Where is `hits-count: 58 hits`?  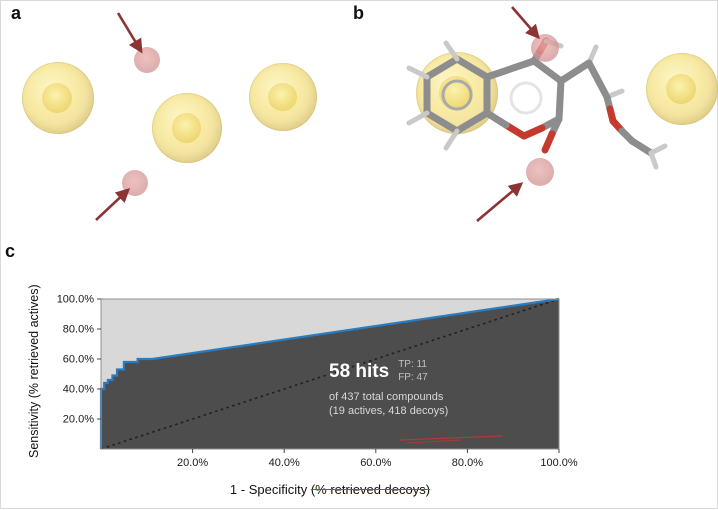 hits-count: 58 hits is located at coordinates (359, 371).